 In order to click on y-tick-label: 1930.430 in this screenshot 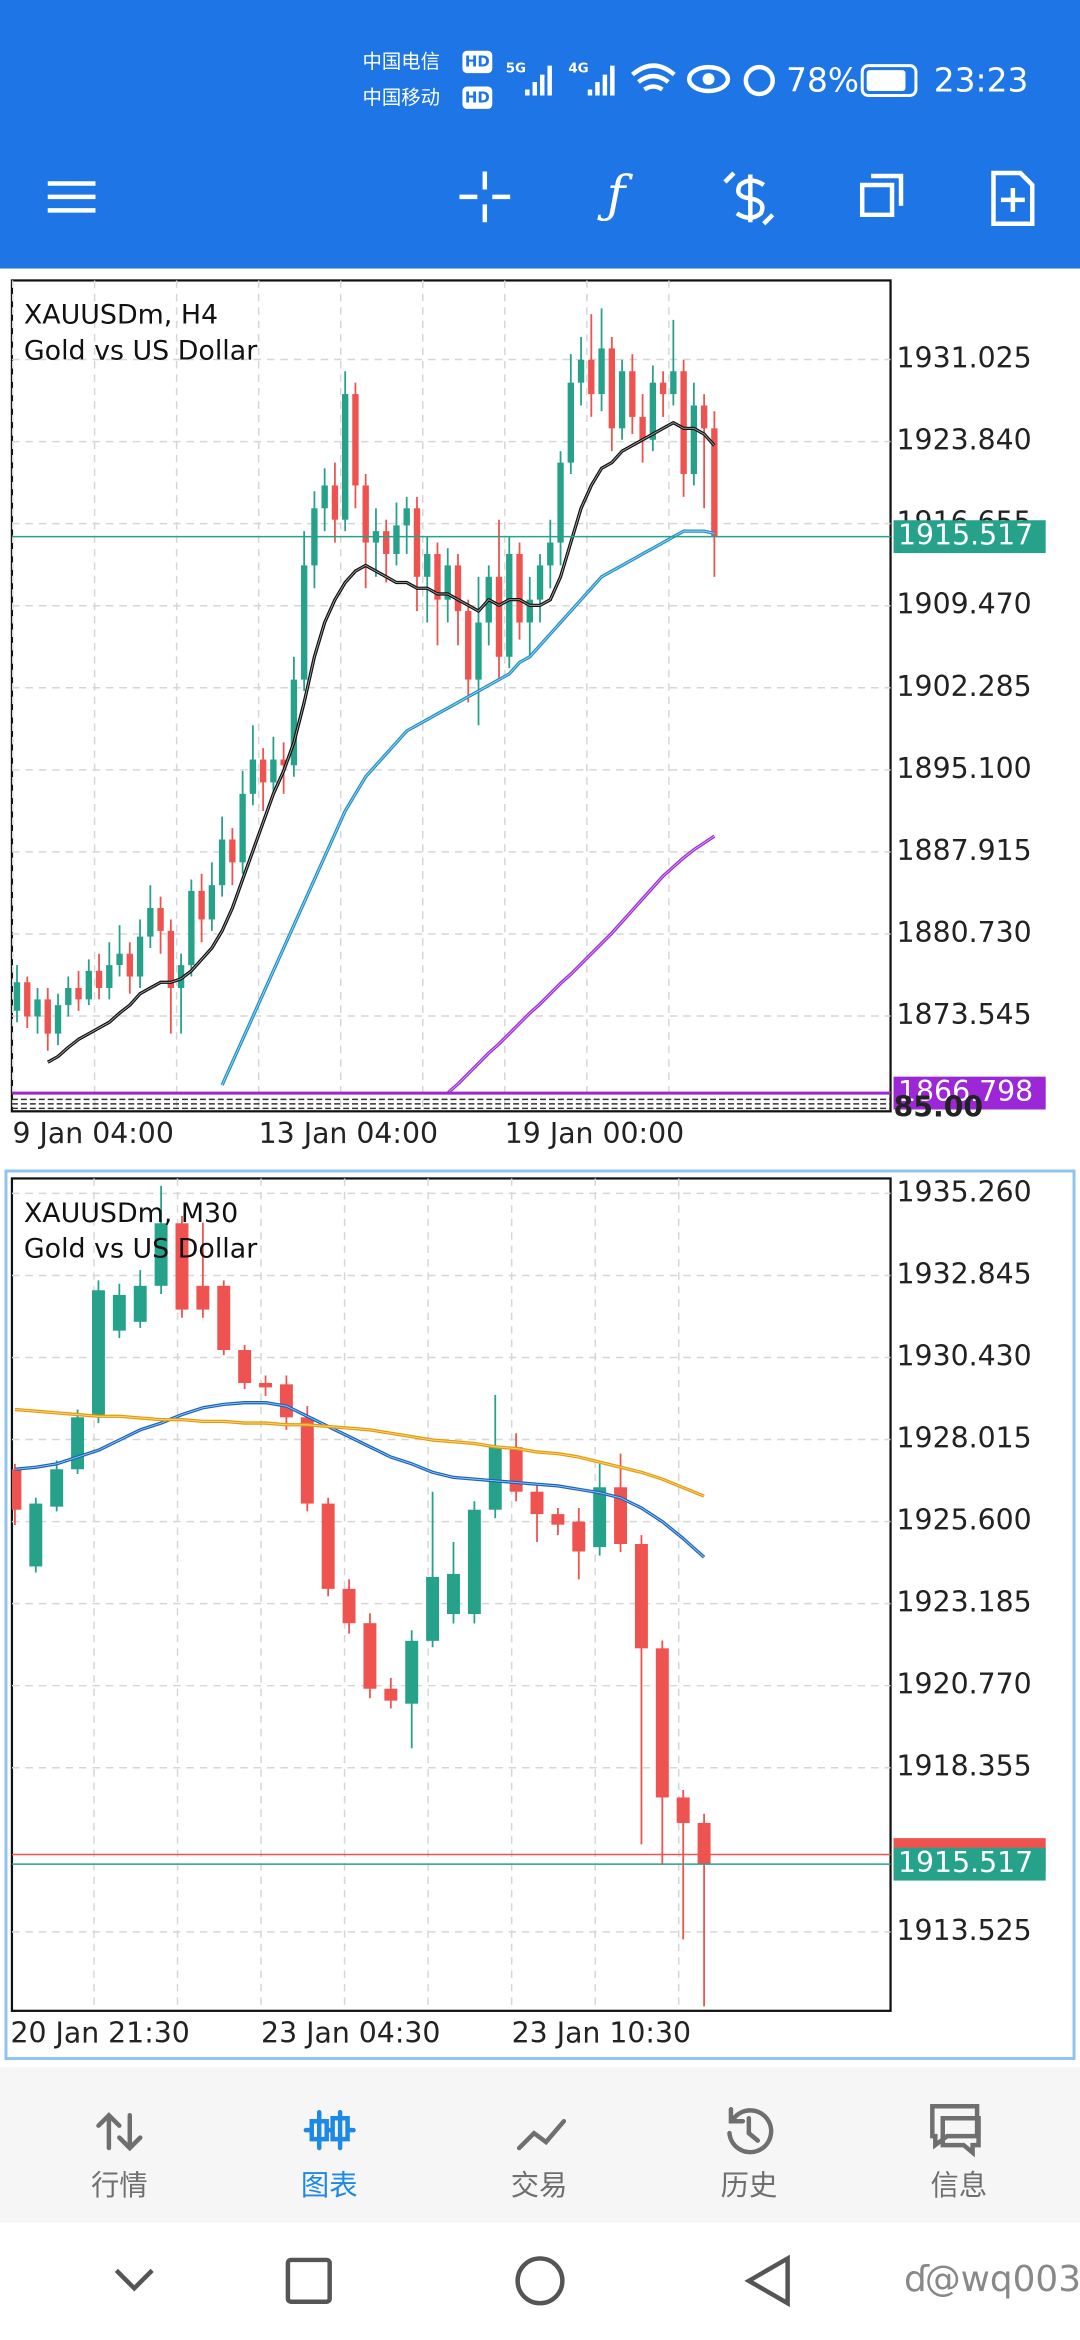, I will do `click(964, 1355)`.